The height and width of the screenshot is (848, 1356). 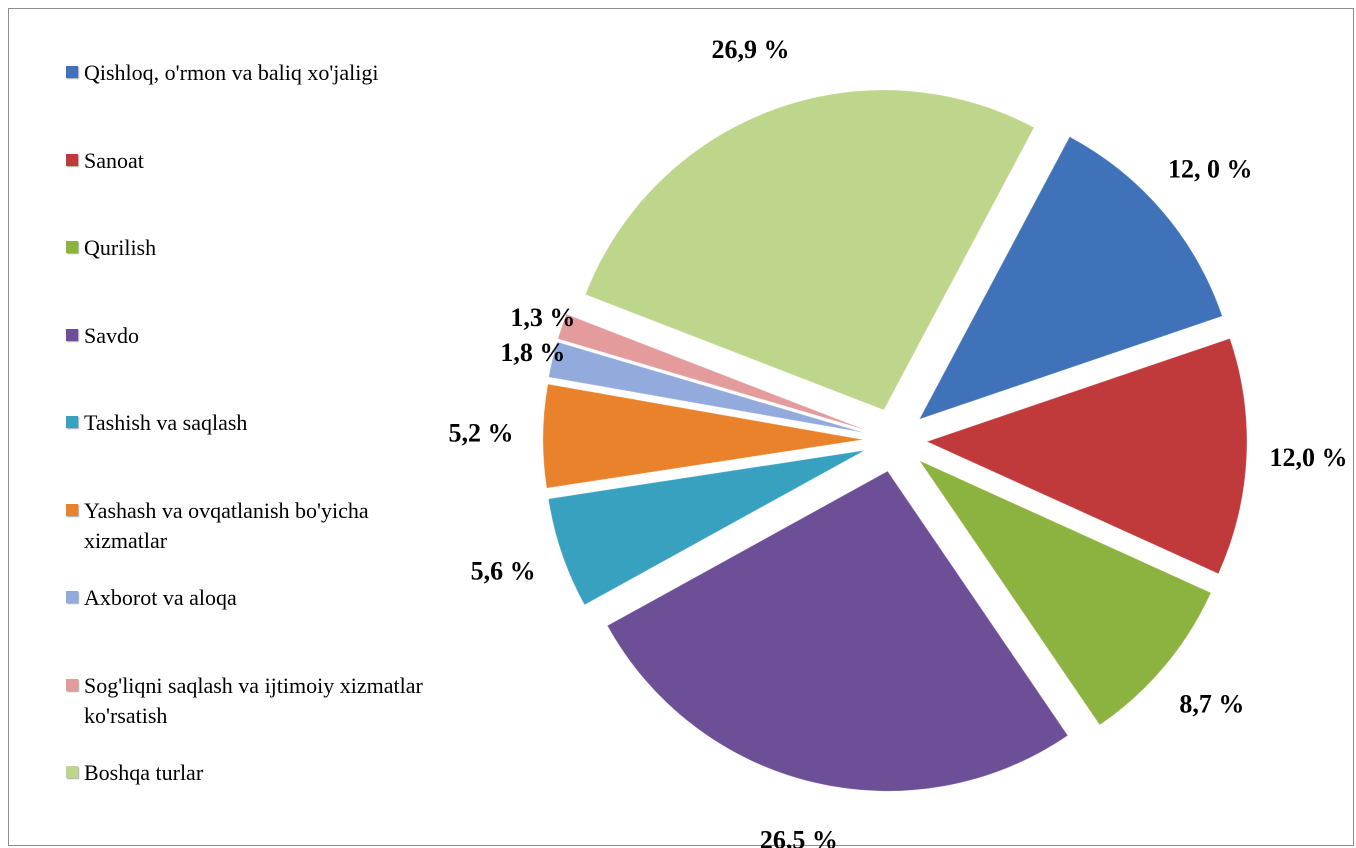 What do you see at coordinates (114, 160) in the screenshot?
I see `legend-label: Sanoat` at bounding box center [114, 160].